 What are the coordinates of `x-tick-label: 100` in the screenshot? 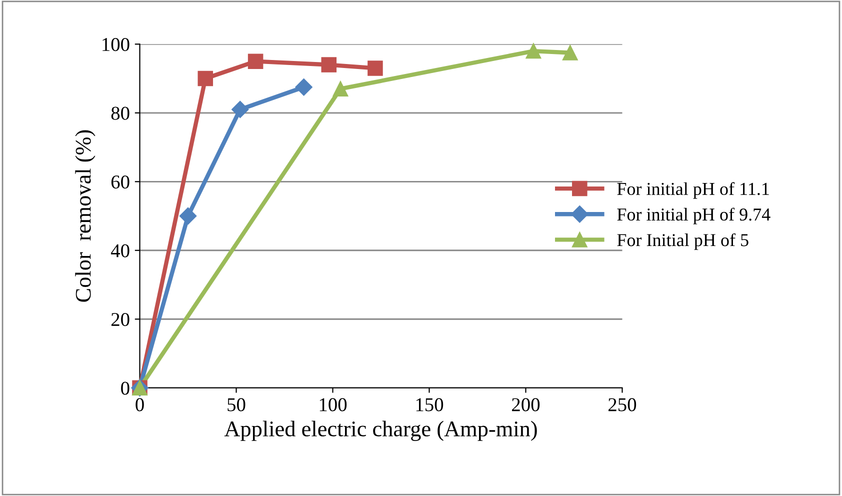 It's located at (333, 405).